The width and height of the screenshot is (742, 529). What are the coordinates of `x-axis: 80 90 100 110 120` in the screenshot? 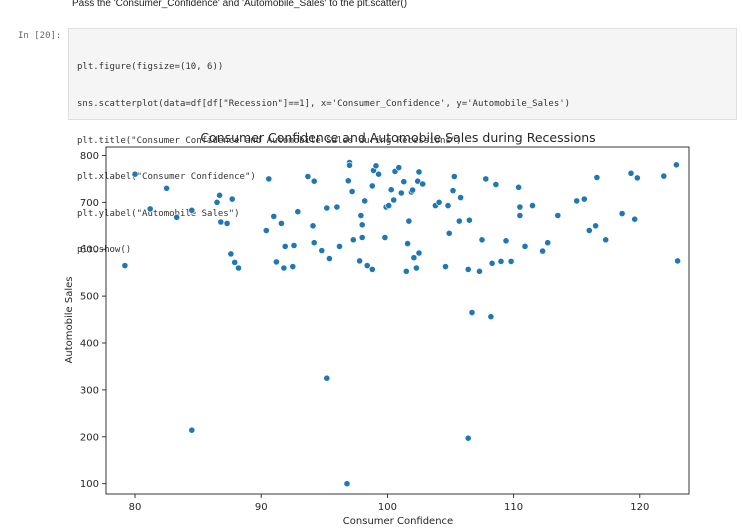 It's located at (389, 503).